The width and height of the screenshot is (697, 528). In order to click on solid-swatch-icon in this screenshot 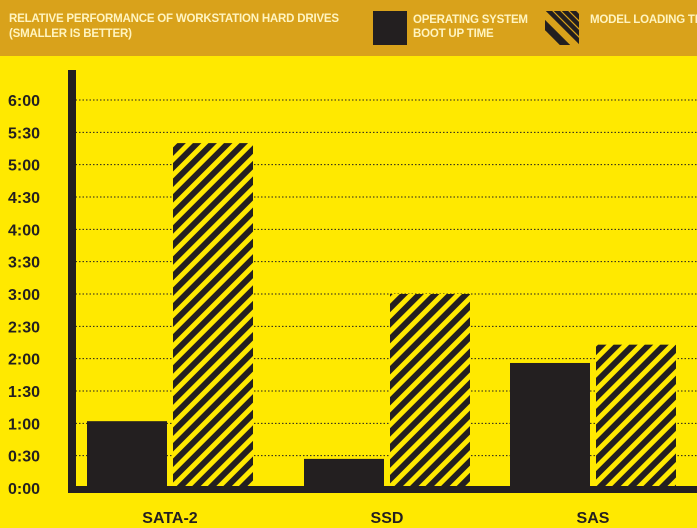, I will do `click(390, 28)`.